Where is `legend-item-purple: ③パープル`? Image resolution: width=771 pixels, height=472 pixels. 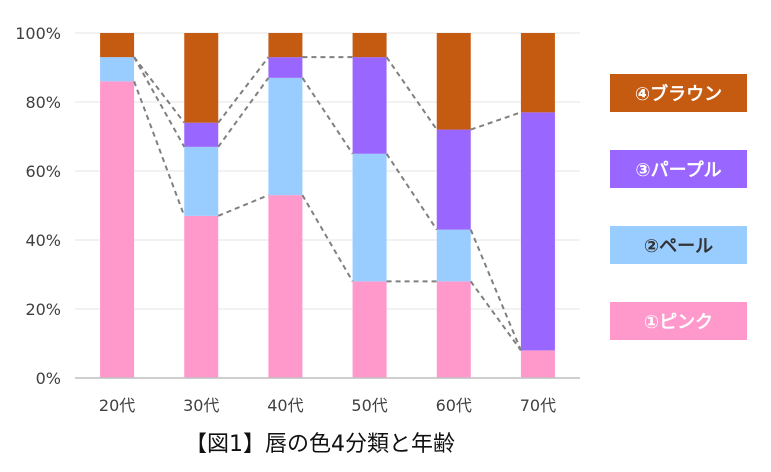
legend-item-purple: ③パープル is located at coordinates (678, 169).